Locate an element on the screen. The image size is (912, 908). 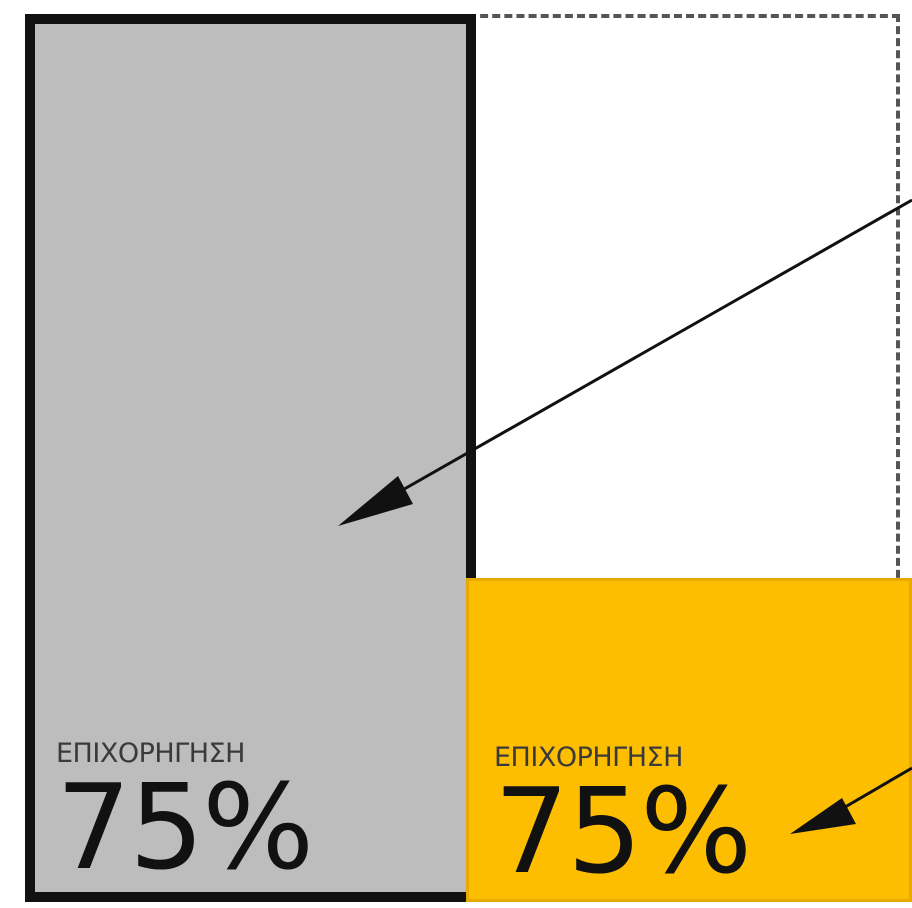
yellow-panel-percentage: 75% is located at coordinates (623, 831).